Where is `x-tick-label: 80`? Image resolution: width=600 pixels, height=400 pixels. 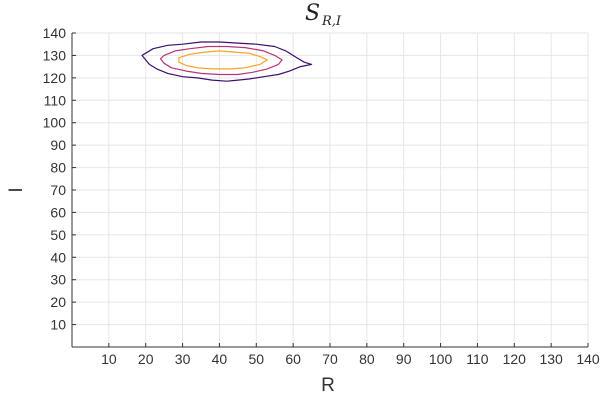 x-tick-label: 80 is located at coordinates (367, 359).